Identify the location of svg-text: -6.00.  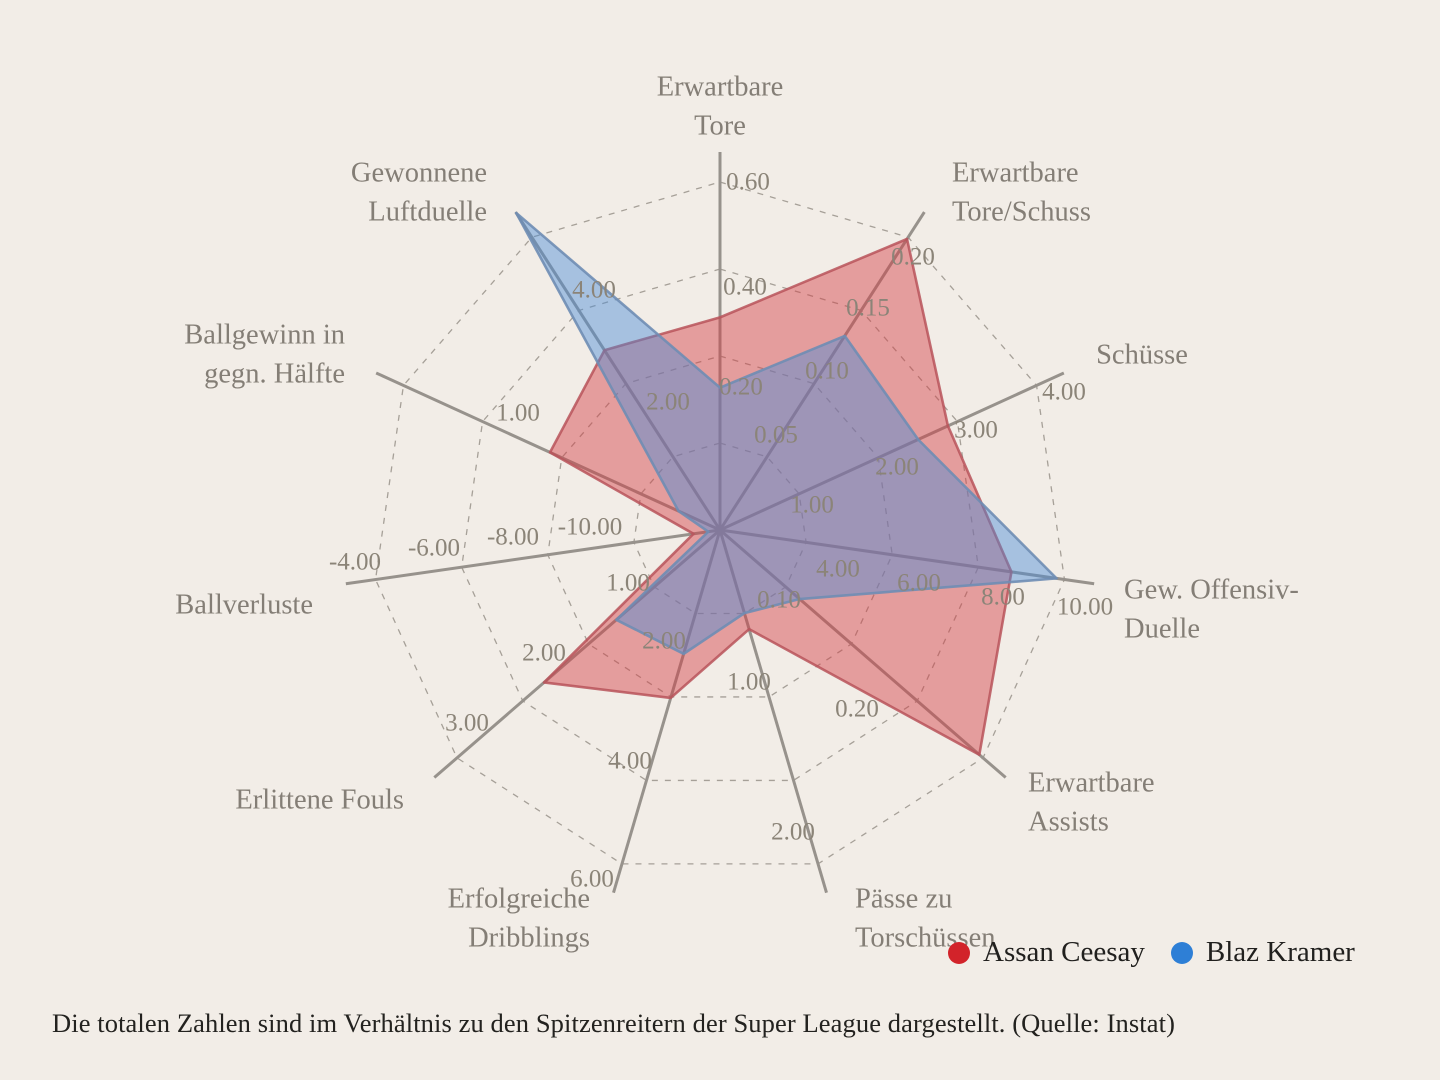
(434, 548).